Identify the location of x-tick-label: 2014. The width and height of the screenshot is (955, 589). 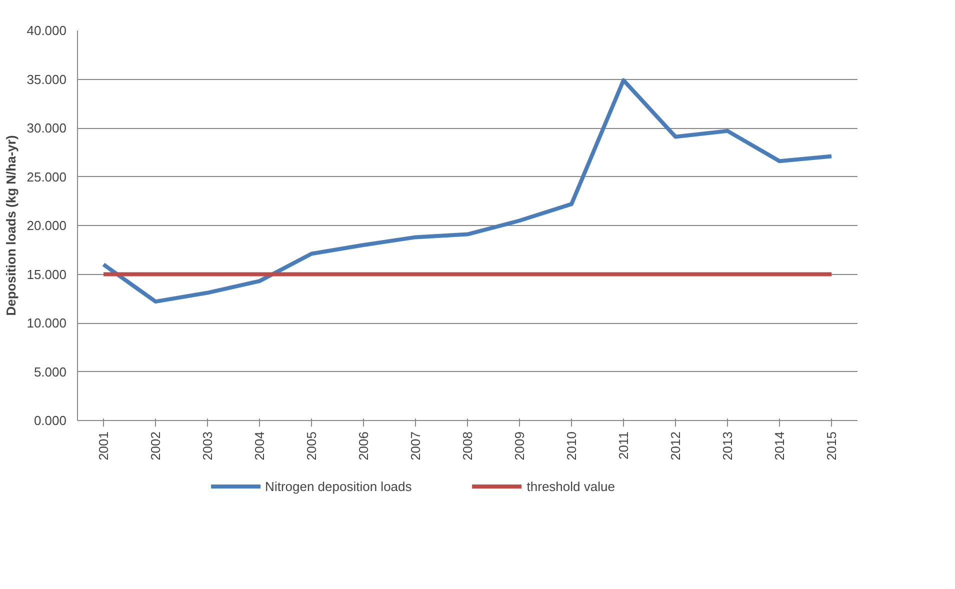
(779, 446).